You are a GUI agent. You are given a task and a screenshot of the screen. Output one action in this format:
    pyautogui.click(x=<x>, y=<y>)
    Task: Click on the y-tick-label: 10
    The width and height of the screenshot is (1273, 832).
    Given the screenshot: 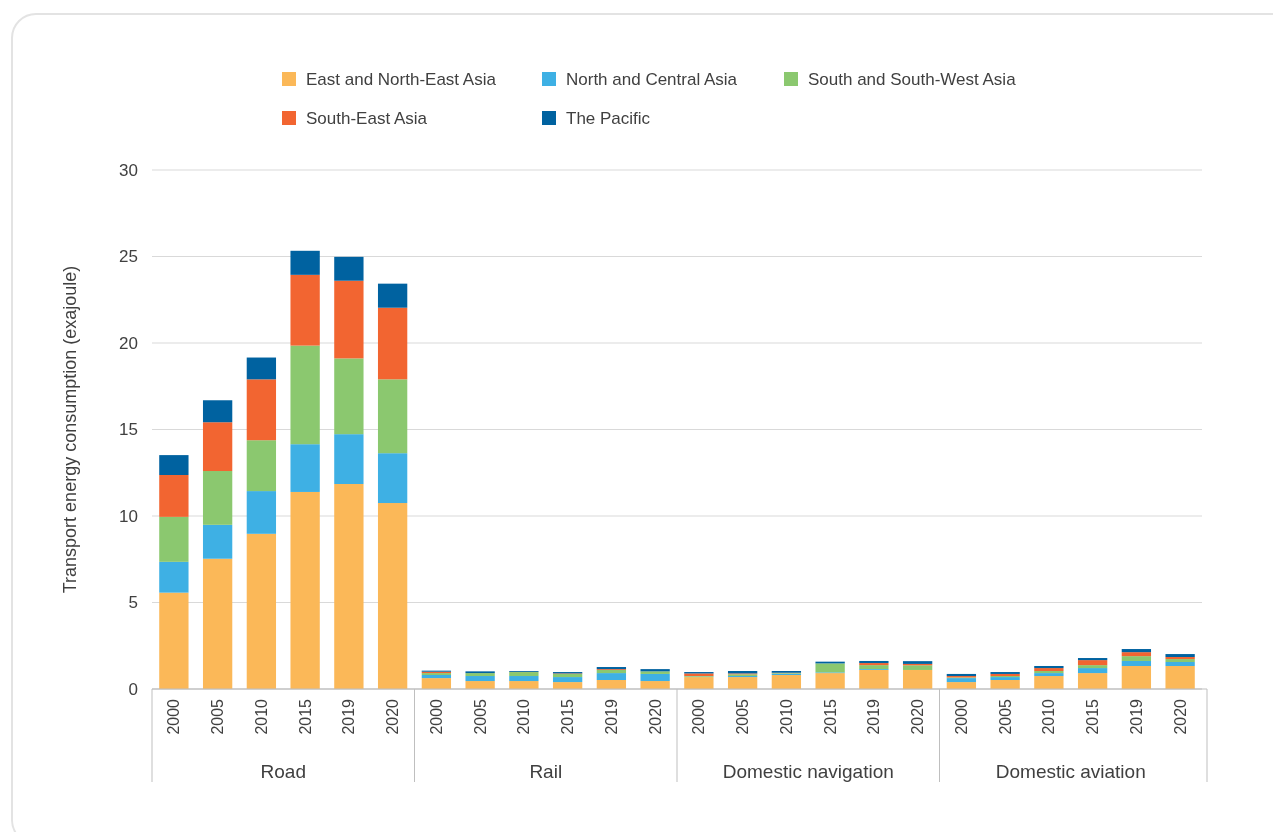 What is the action you would take?
    pyautogui.click(x=128, y=516)
    